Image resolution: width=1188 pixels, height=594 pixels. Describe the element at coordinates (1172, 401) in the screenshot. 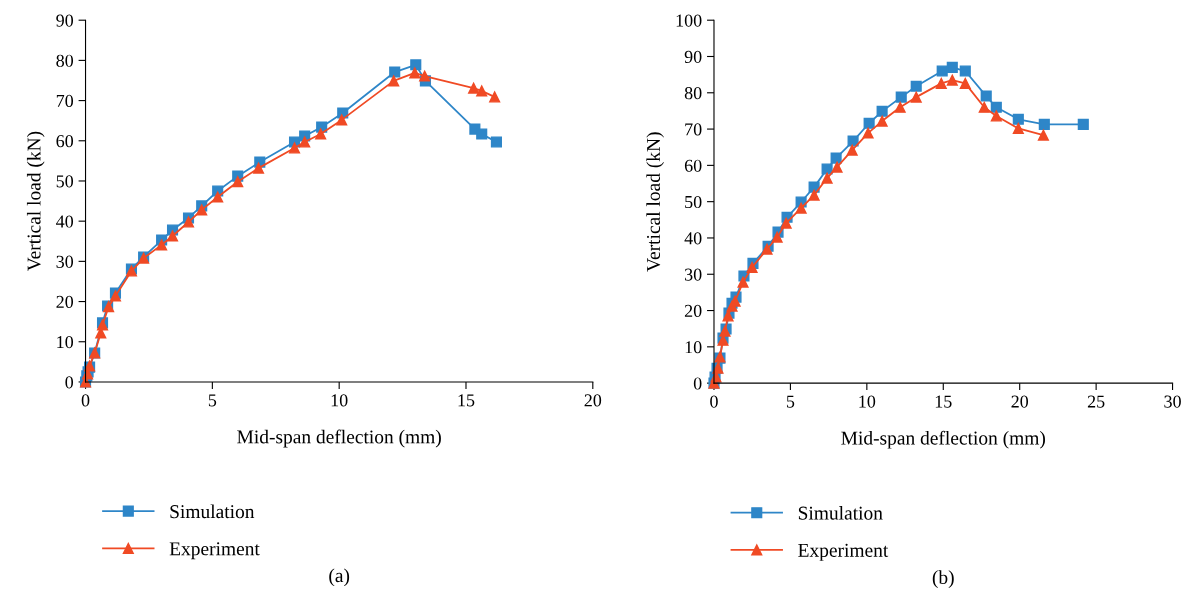

I see `x-tick-label: 30` at that location.